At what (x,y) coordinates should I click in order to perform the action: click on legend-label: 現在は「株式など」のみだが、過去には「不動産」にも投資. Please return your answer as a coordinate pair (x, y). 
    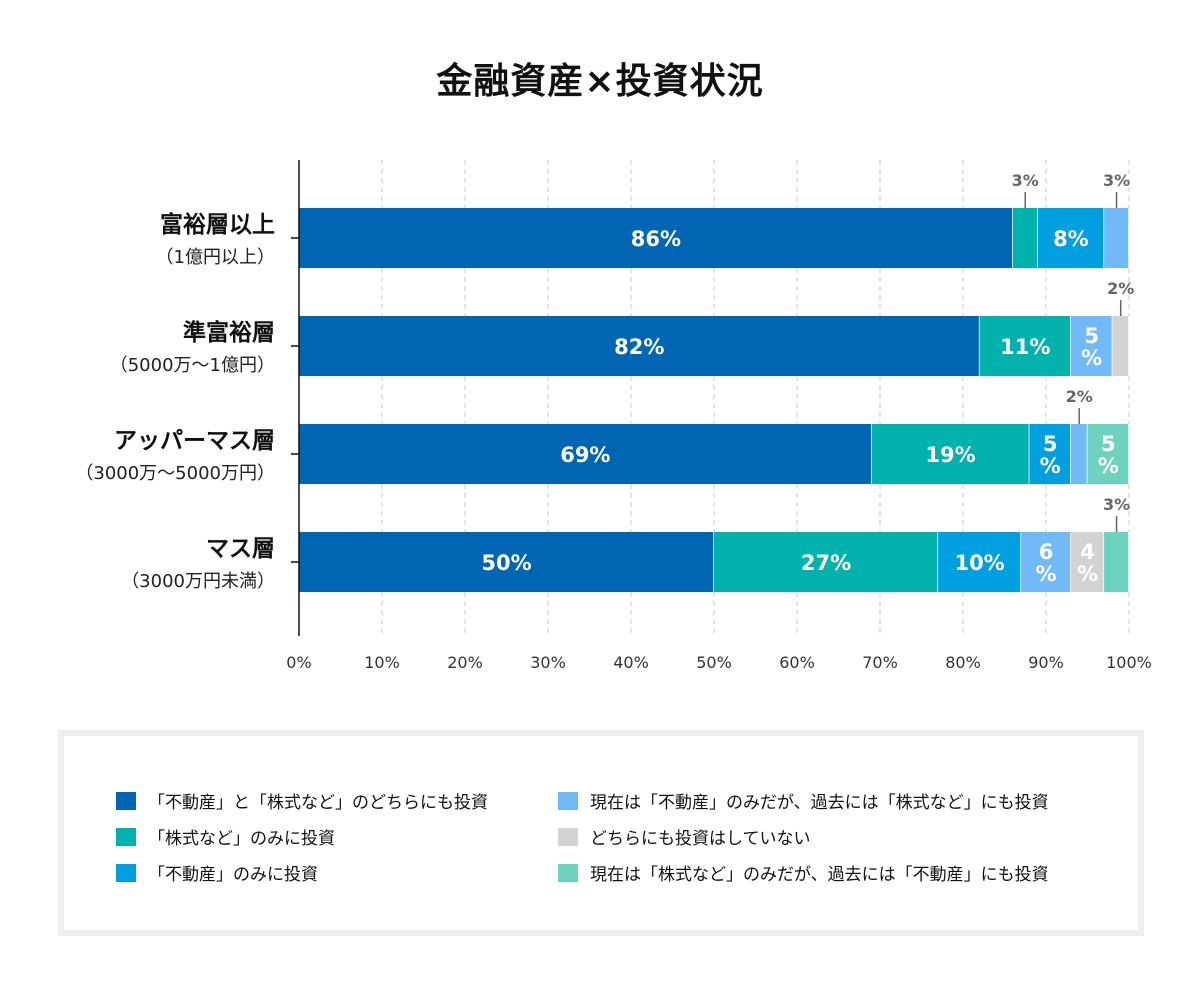
    Looking at the image, I should click on (819, 875).